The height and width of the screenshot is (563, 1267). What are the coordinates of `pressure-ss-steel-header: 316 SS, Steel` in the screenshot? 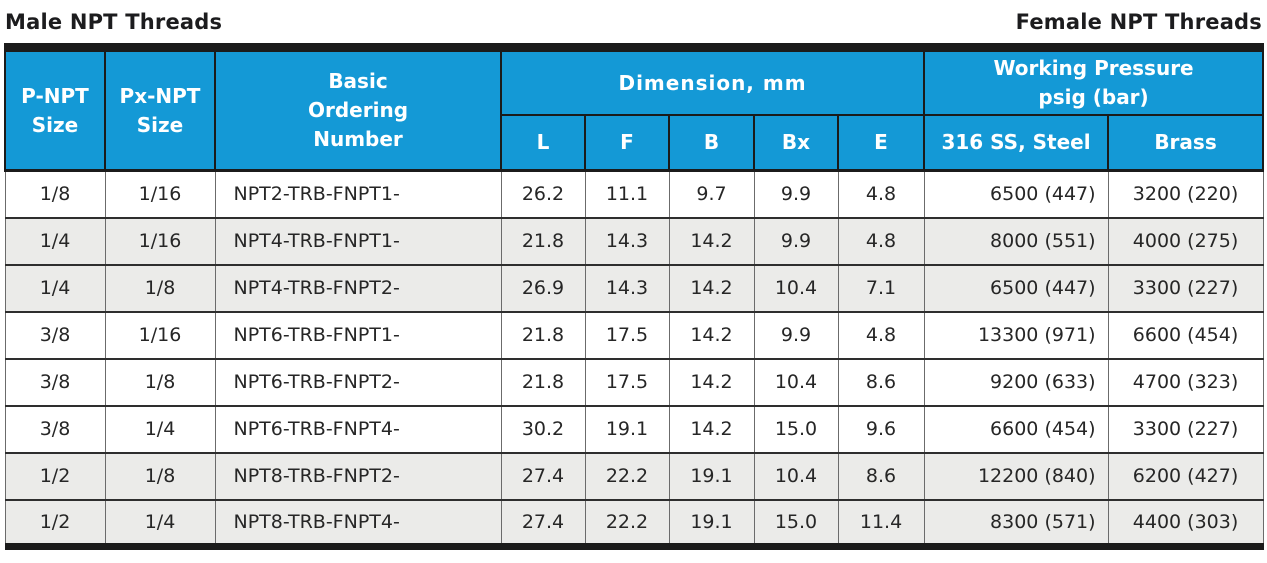 It's located at (1016, 142).